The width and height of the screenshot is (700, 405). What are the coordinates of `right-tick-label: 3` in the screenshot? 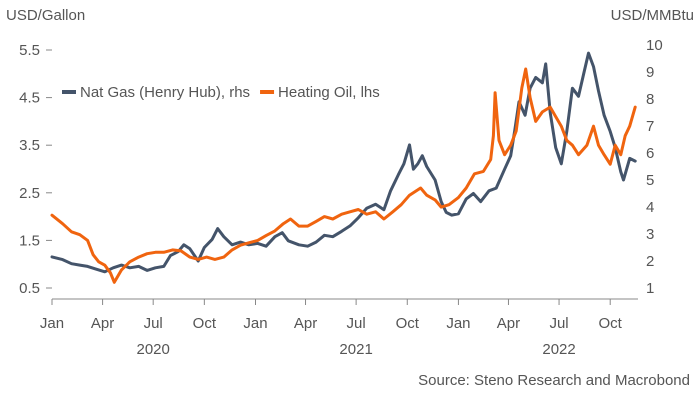 It's located at (650, 234).